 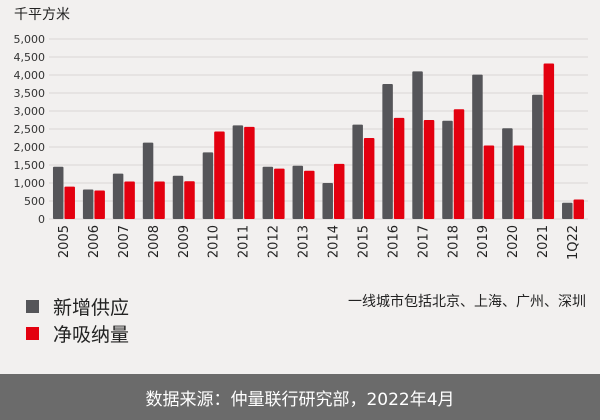 I want to click on y-axis-unit-label: 千平方米, so click(x=42, y=15).